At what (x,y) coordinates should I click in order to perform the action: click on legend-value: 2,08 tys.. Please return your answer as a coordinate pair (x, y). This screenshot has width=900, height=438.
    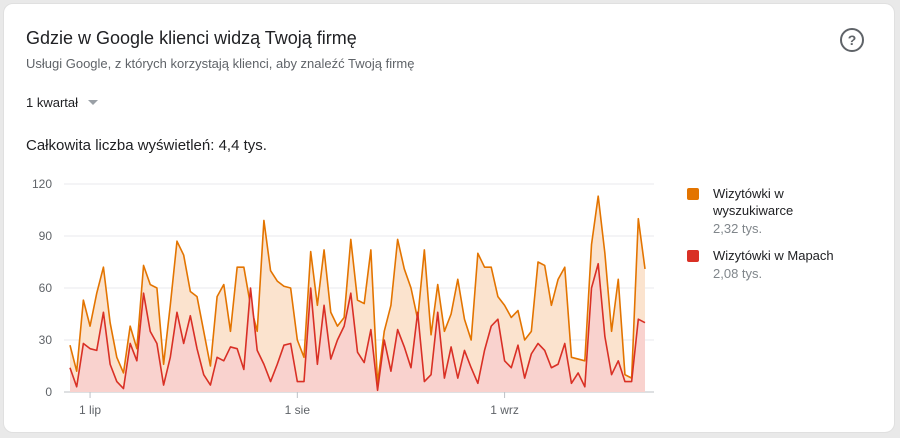
    Looking at the image, I should click on (738, 273).